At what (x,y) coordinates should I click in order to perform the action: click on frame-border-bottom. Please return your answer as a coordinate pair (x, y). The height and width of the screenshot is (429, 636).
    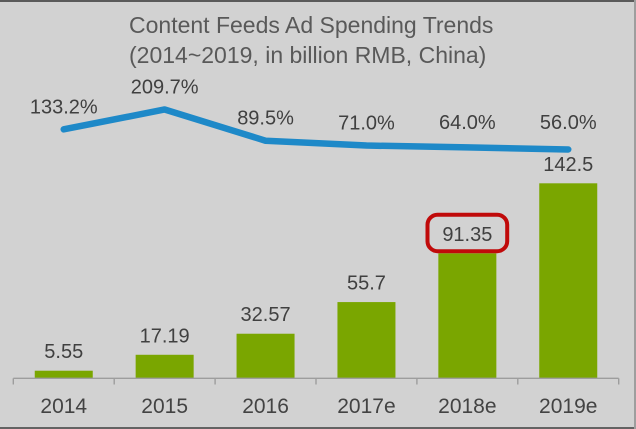
    Looking at the image, I should click on (318, 428).